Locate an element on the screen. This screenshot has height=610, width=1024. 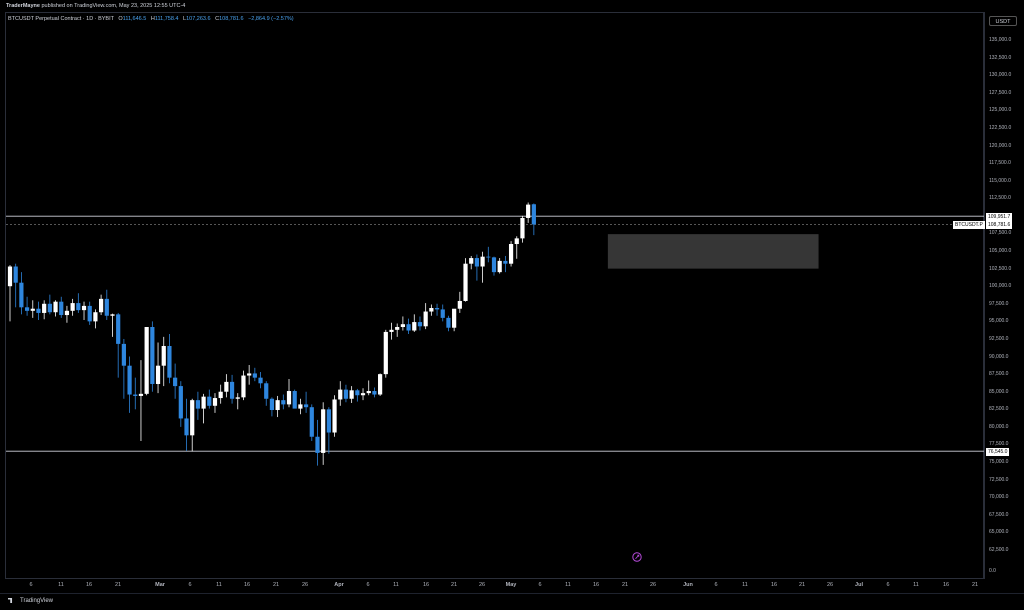
price-axis-label: 67,500.0 is located at coordinates (999, 514).